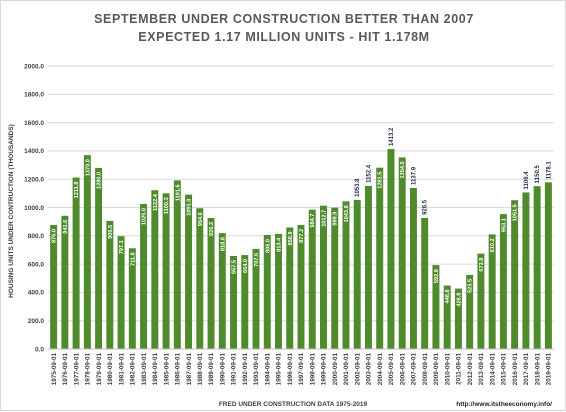  Describe the element at coordinates (492, 369) in the screenshot. I see `x-tick-label: 2014-09-01` at that location.